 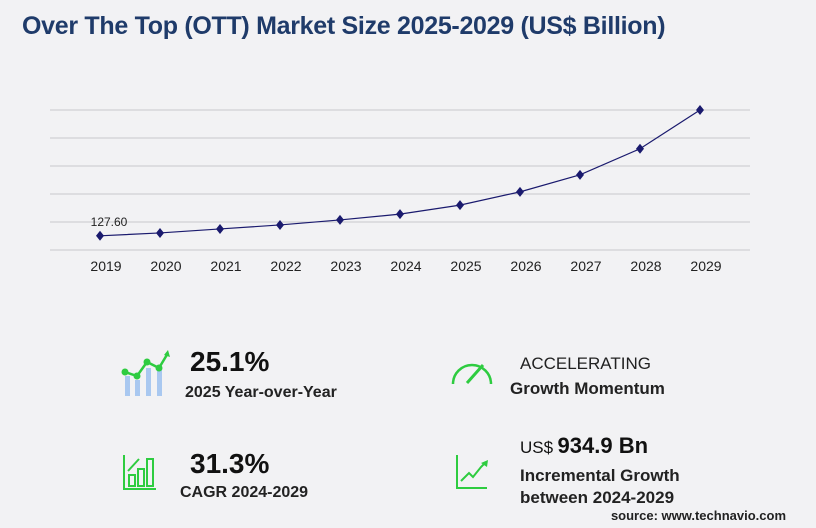 I want to click on growth-chart-icon, so click(x=139, y=472).